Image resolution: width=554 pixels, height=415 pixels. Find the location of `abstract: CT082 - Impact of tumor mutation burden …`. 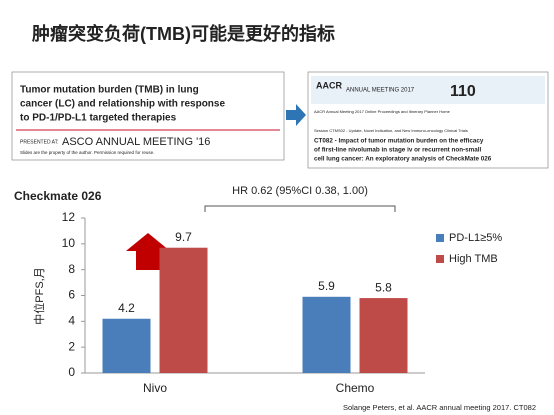

abstract: CT082 - Impact of tumor mutation burden … is located at coordinates (399, 141).